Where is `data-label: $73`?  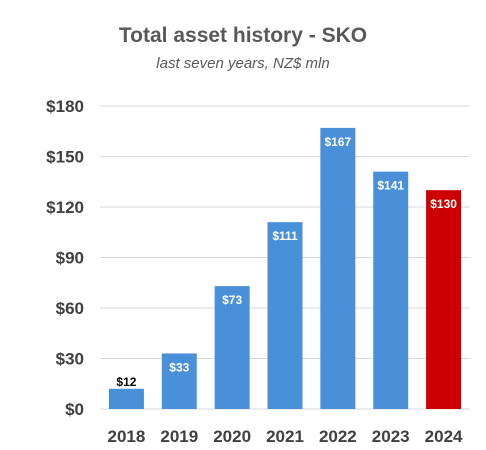 data-label: $73 is located at coordinates (232, 300).